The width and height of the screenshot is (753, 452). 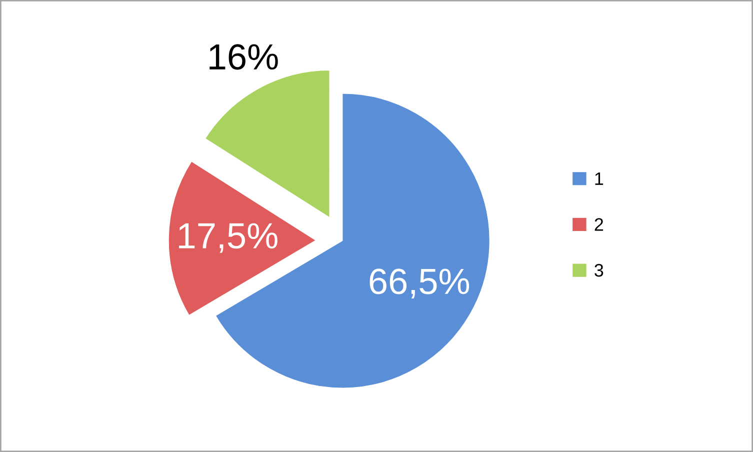 I want to click on legend-label: 2, so click(x=599, y=224).